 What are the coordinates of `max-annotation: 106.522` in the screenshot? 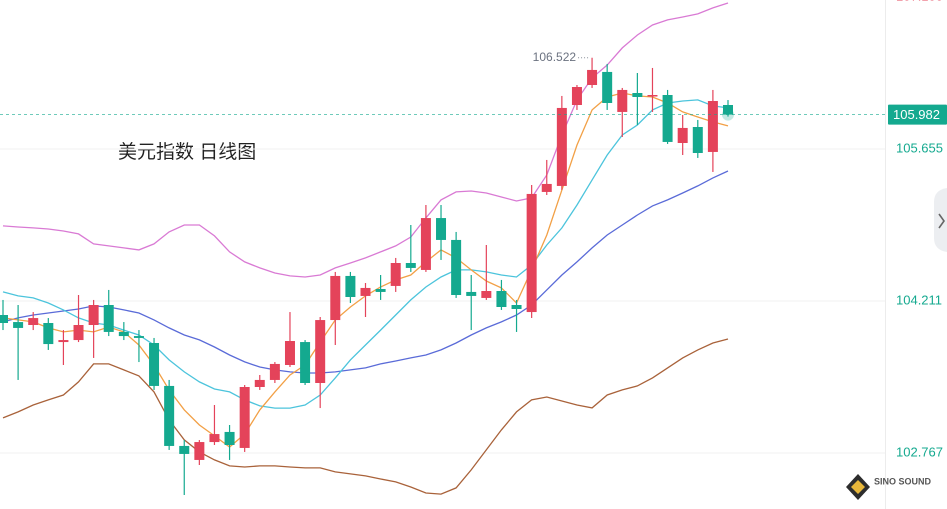 It's located at (555, 57).